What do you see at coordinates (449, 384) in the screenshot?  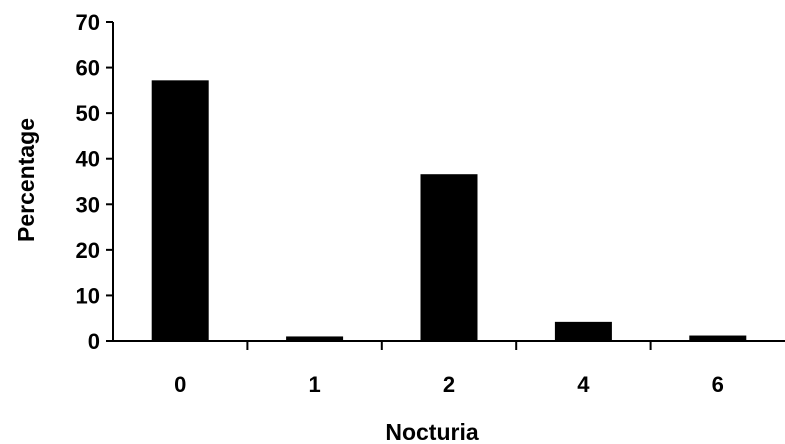 I see `x-tick-label: 2` at bounding box center [449, 384].